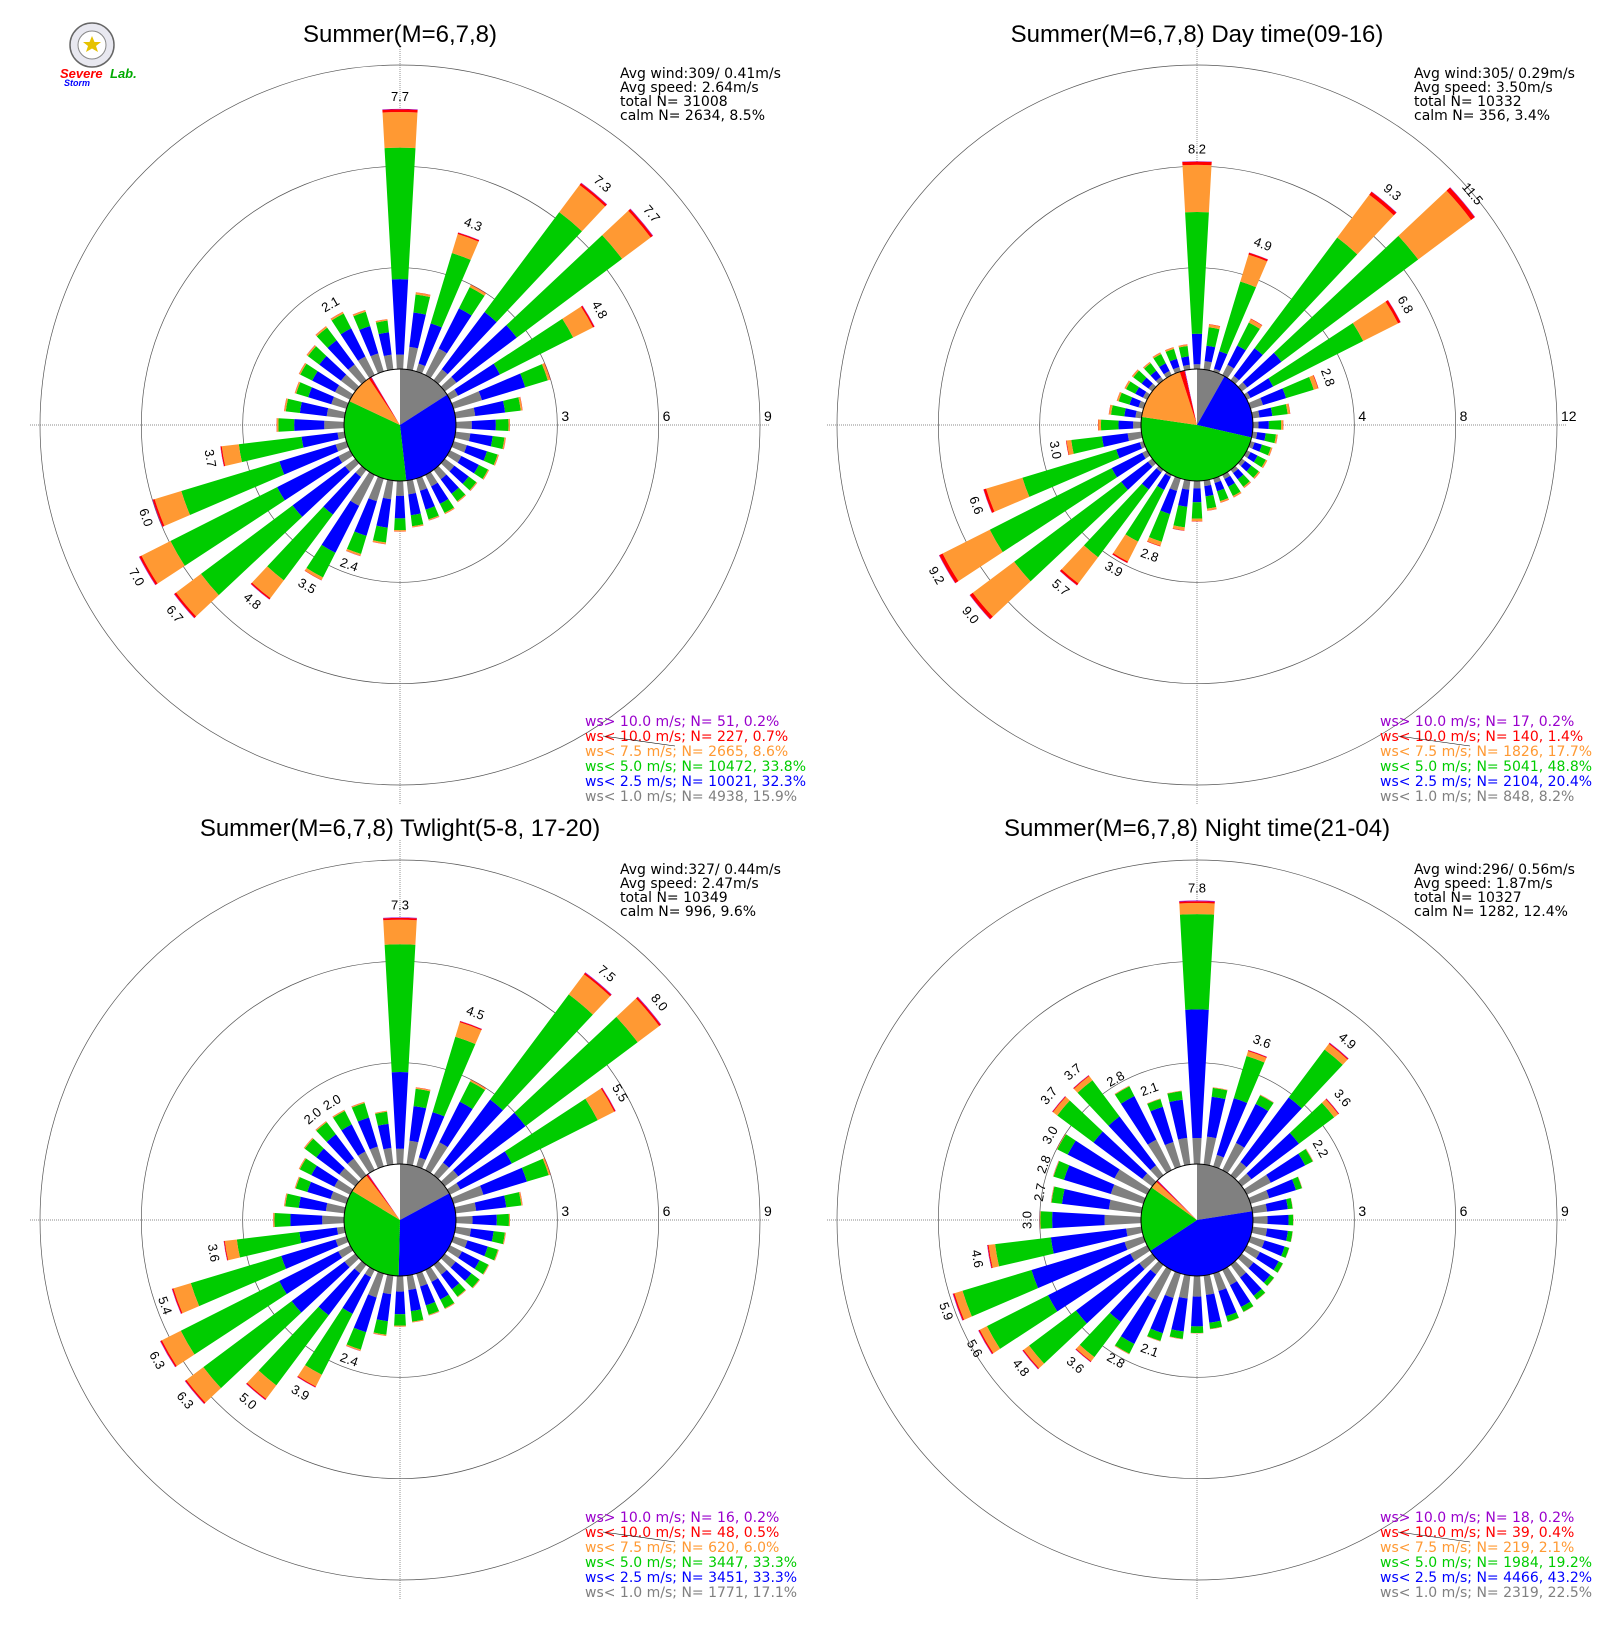 The width and height of the screenshot is (1620, 1640). I want to click on bar-260deg-green-segment, so click(269, 1245).